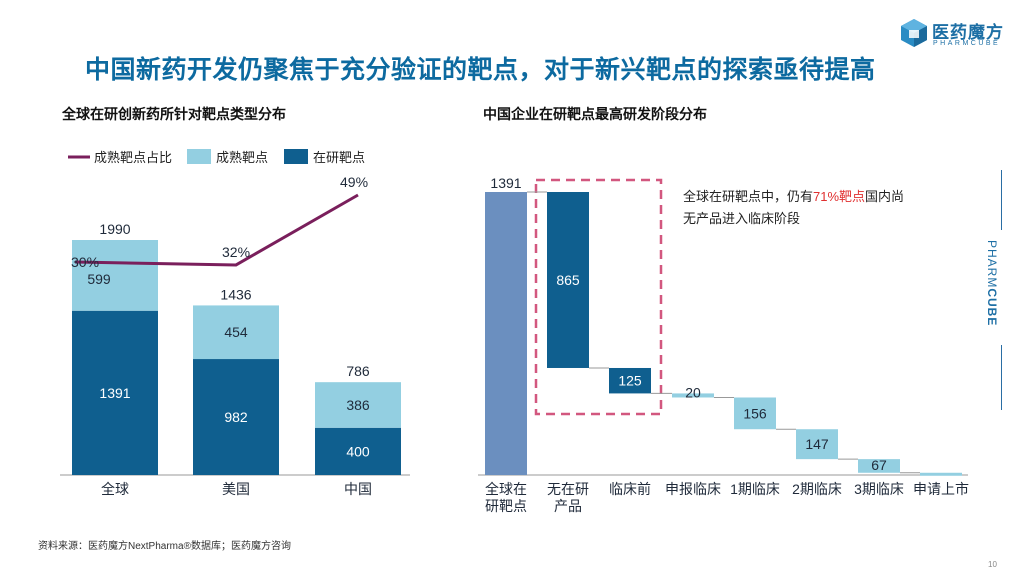  I want to click on side-brand-light: PHARM, so click(992, 264).